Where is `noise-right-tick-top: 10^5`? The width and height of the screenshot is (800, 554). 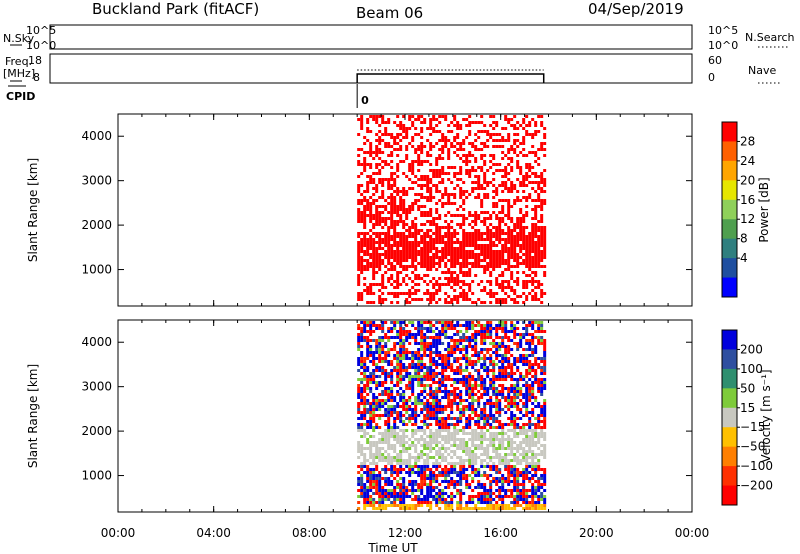
noise-right-tick-top: 10^5 is located at coordinates (723, 30).